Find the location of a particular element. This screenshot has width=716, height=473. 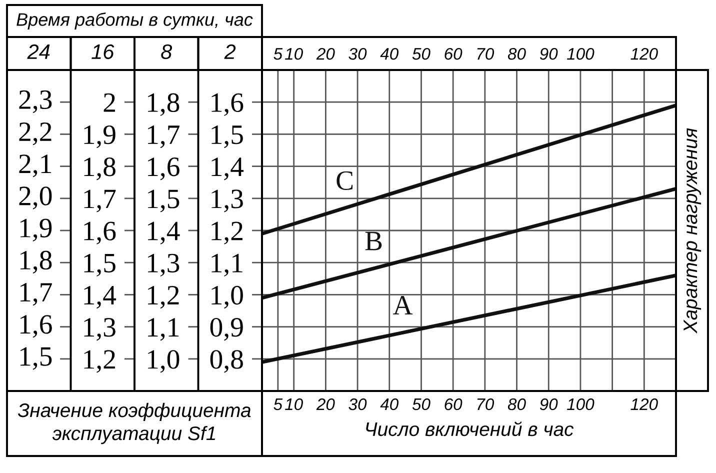

y-tick-label: 1,4 is located at coordinates (228, 169).